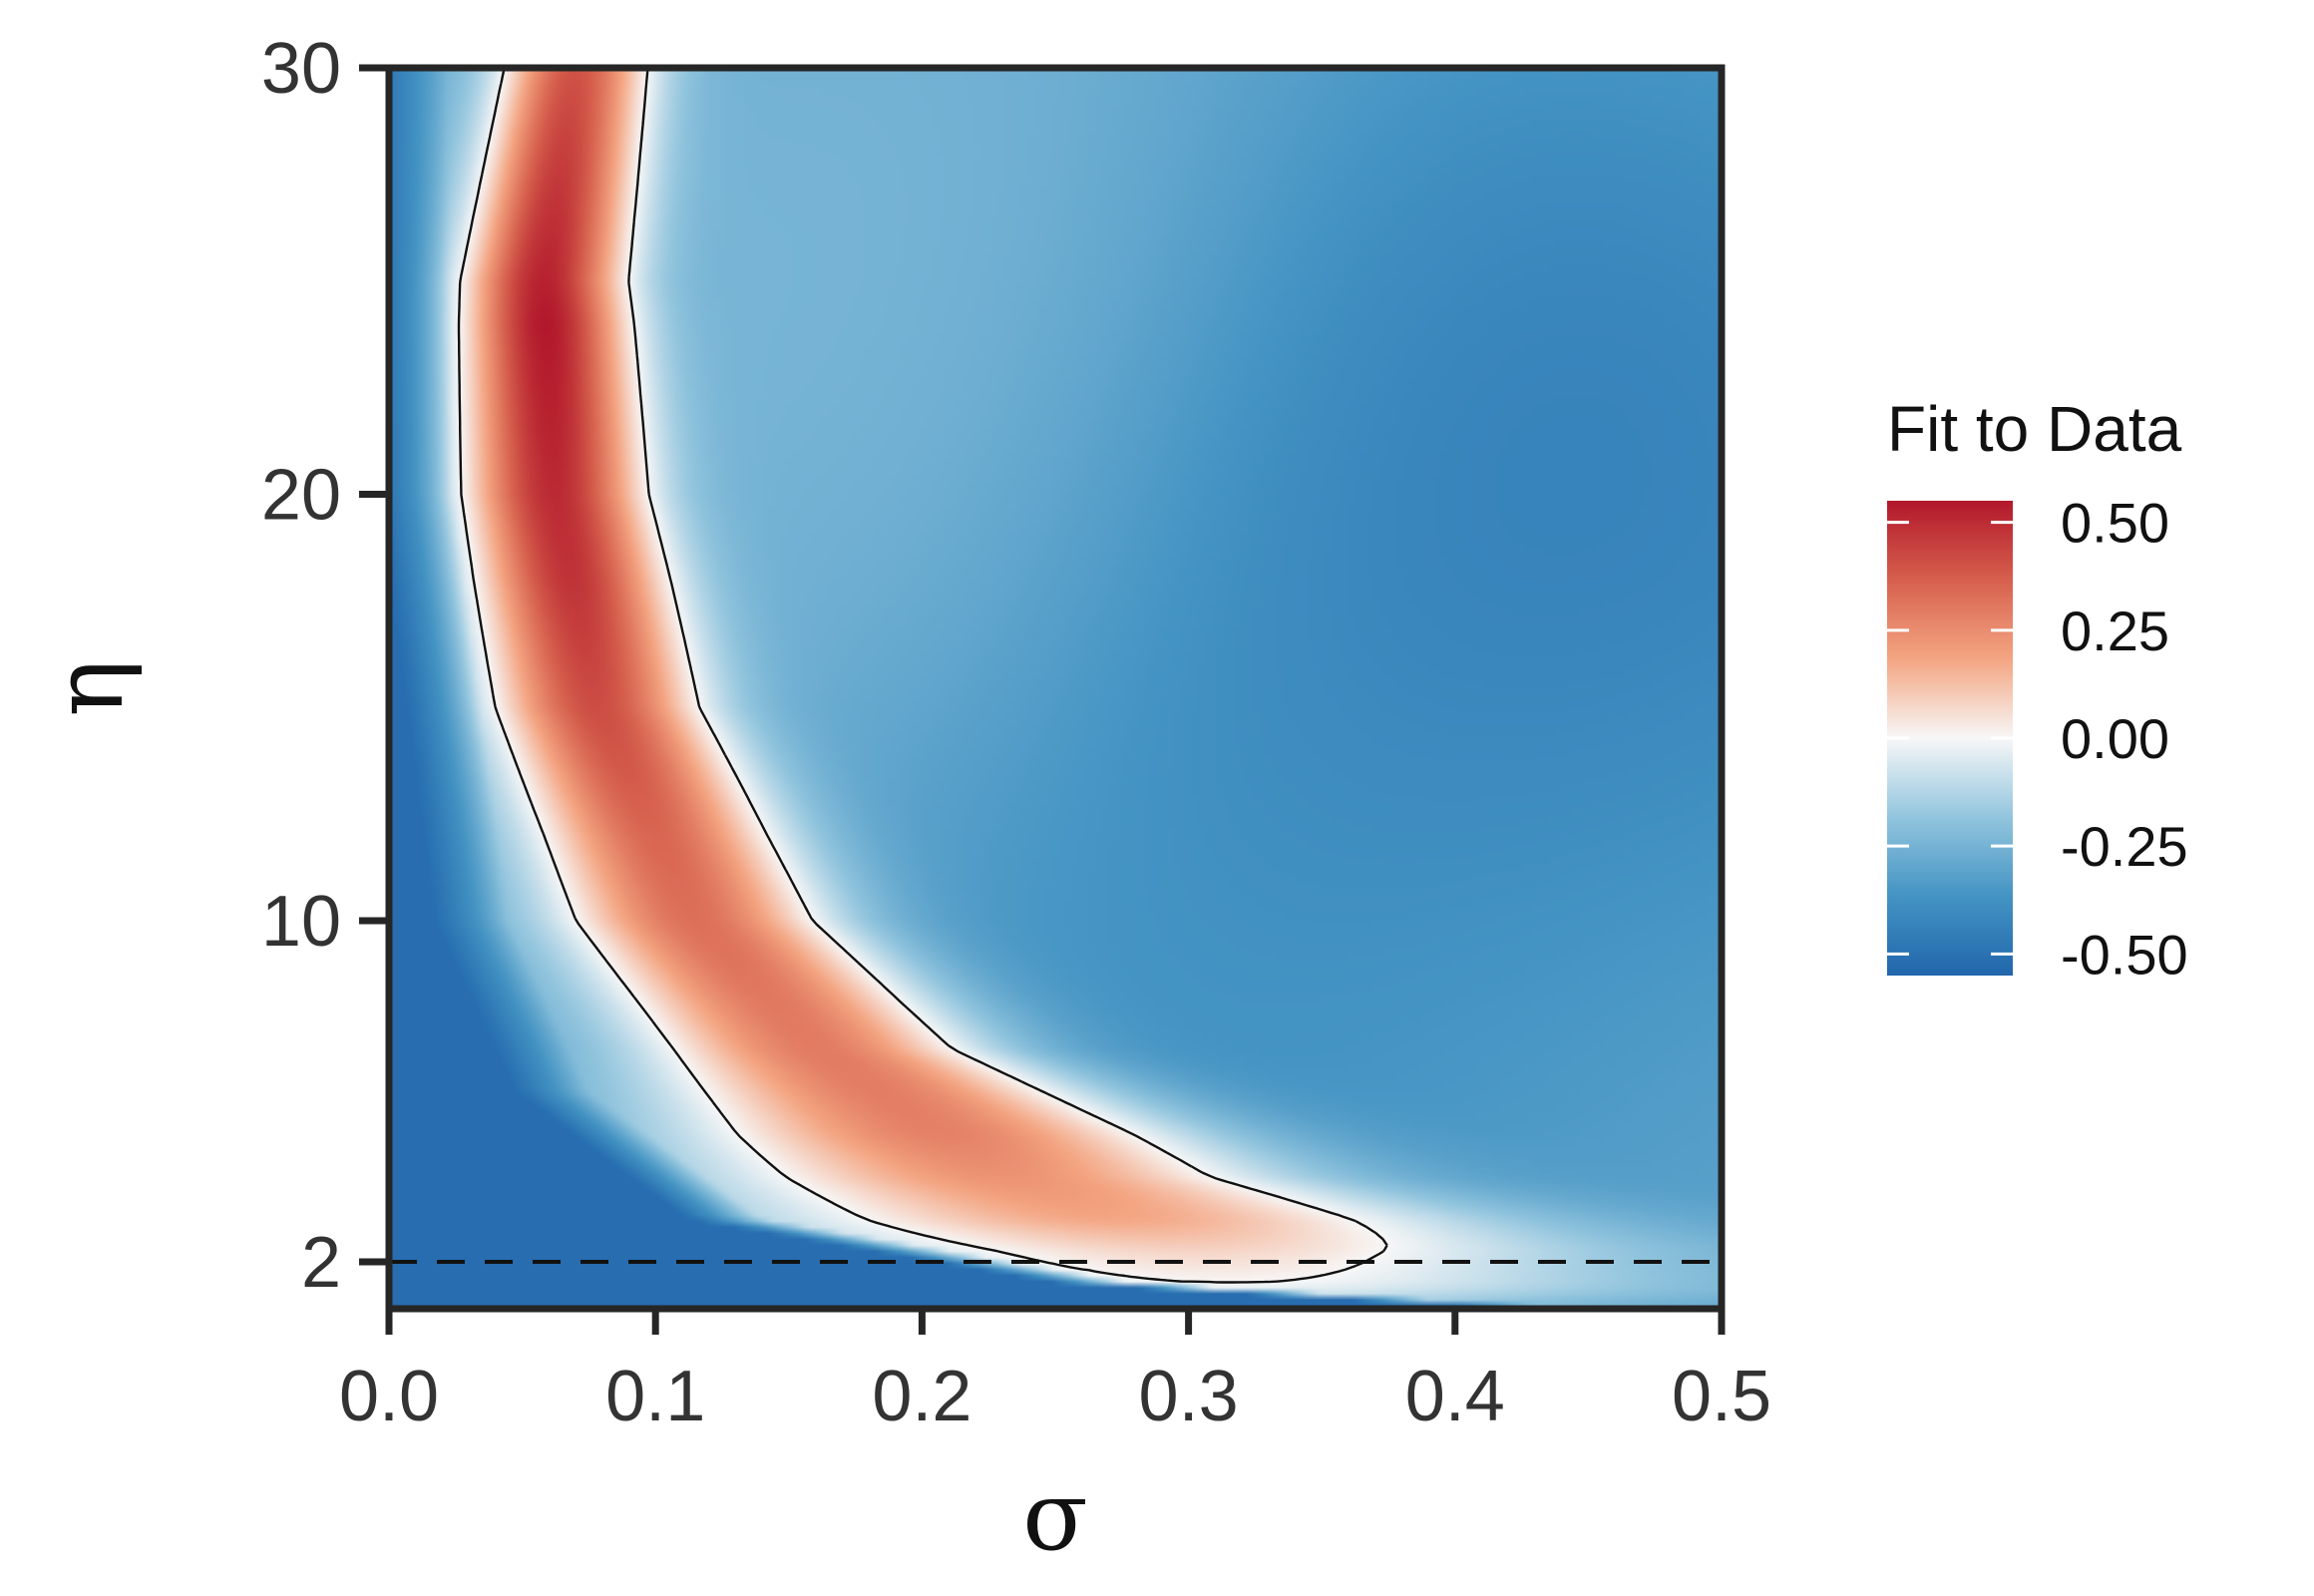 The image size is (2314, 1596). What do you see at coordinates (389, 1396) in the screenshot?
I see `x-tick-label: 0.0` at bounding box center [389, 1396].